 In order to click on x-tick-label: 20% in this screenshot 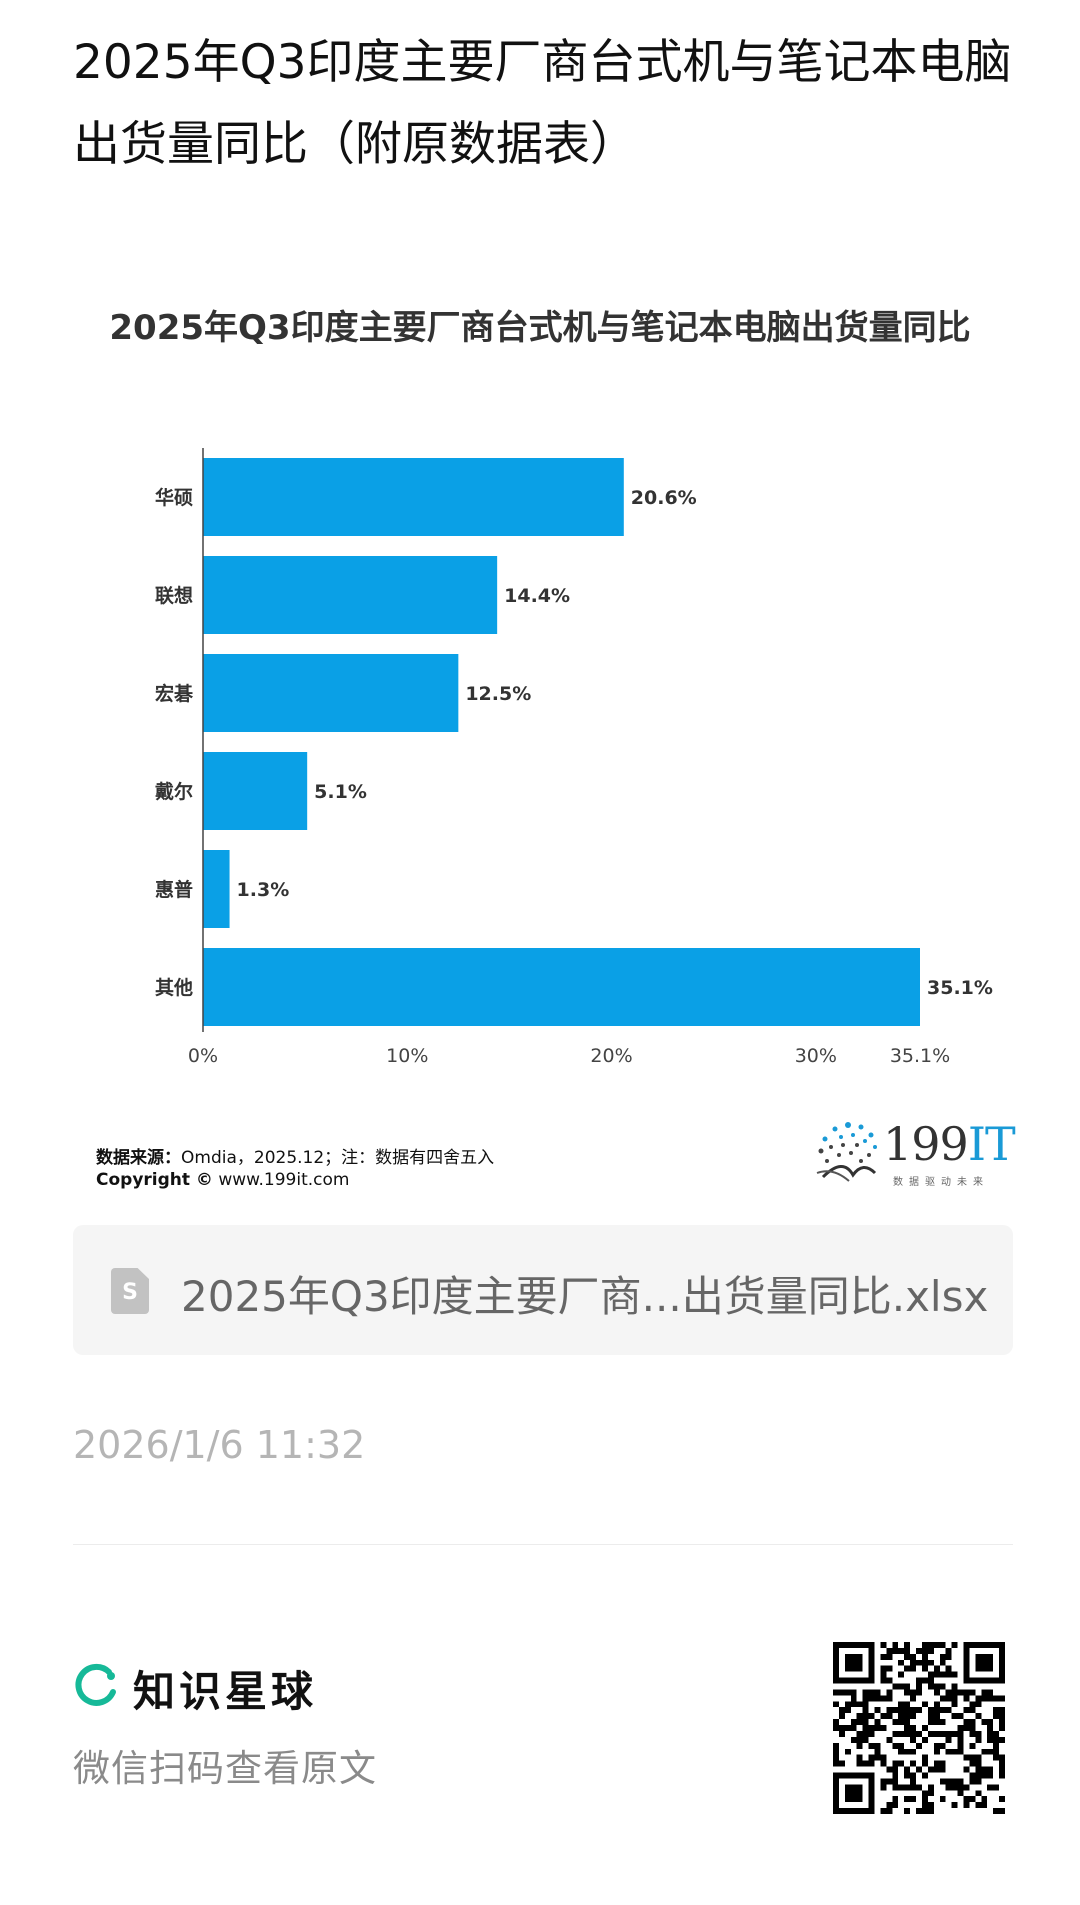, I will do `click(611, 1056)`.